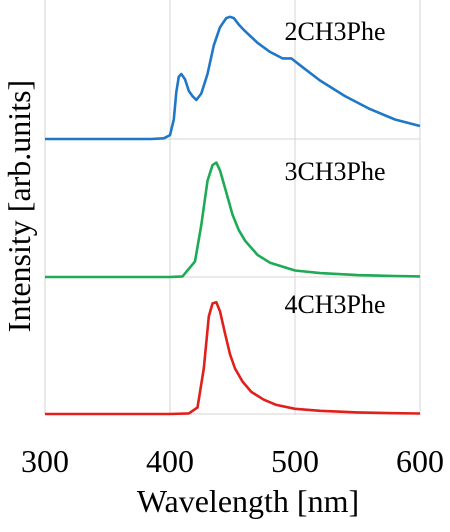 This screenshot has height=532, width=450. What do you see at coordinates (334, 171) in the screenshot?
I see `series-label-3CH3Phe: 3CH3Phe` at bounding box center [334, 171].